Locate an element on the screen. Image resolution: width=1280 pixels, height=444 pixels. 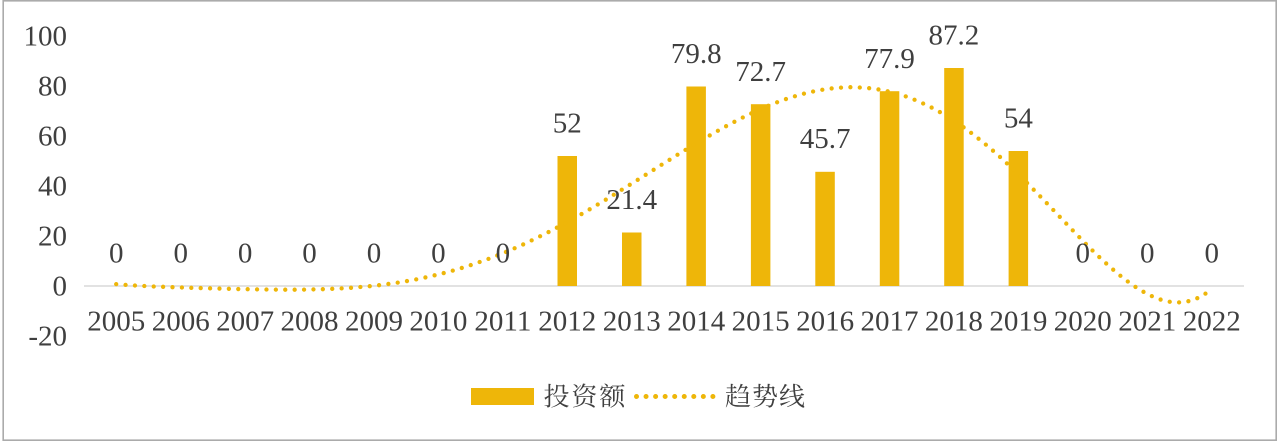
svg-text: 54 is located at coordinates (1019, 119).